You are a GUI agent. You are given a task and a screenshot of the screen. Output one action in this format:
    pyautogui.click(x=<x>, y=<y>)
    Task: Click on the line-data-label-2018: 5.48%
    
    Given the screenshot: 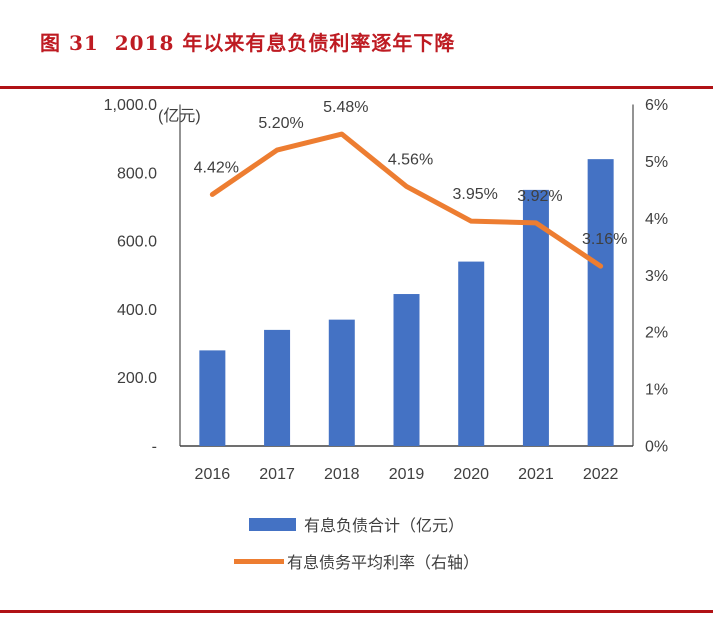 What is the action you would take?
    pyautogui.click(x=345, y=107)
    